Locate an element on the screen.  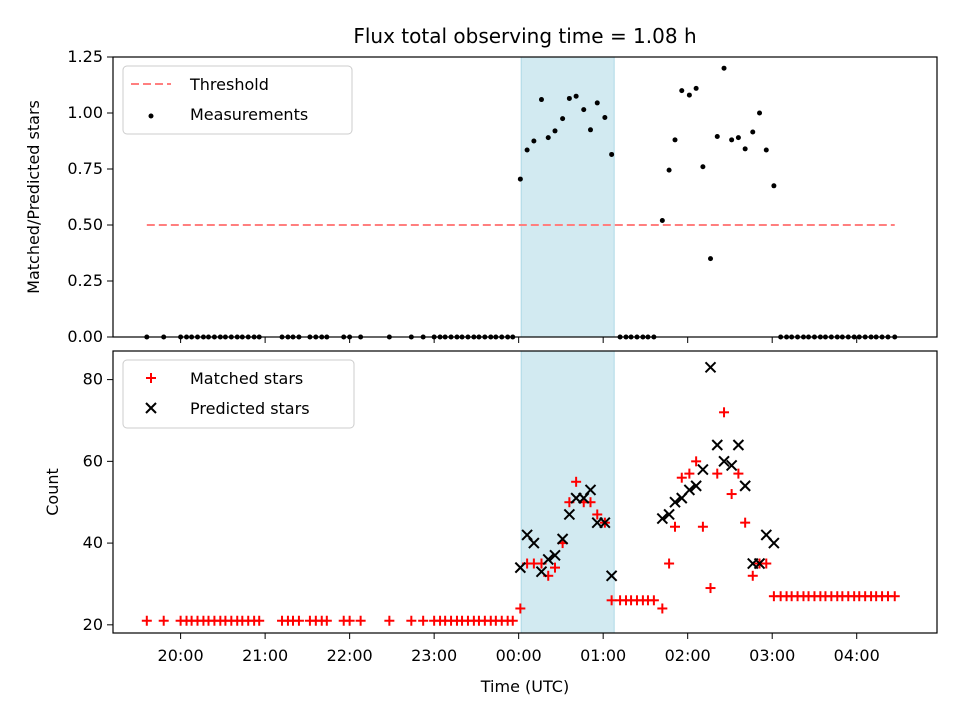
legend-matched-swatch is located at coordinates (151, 378).